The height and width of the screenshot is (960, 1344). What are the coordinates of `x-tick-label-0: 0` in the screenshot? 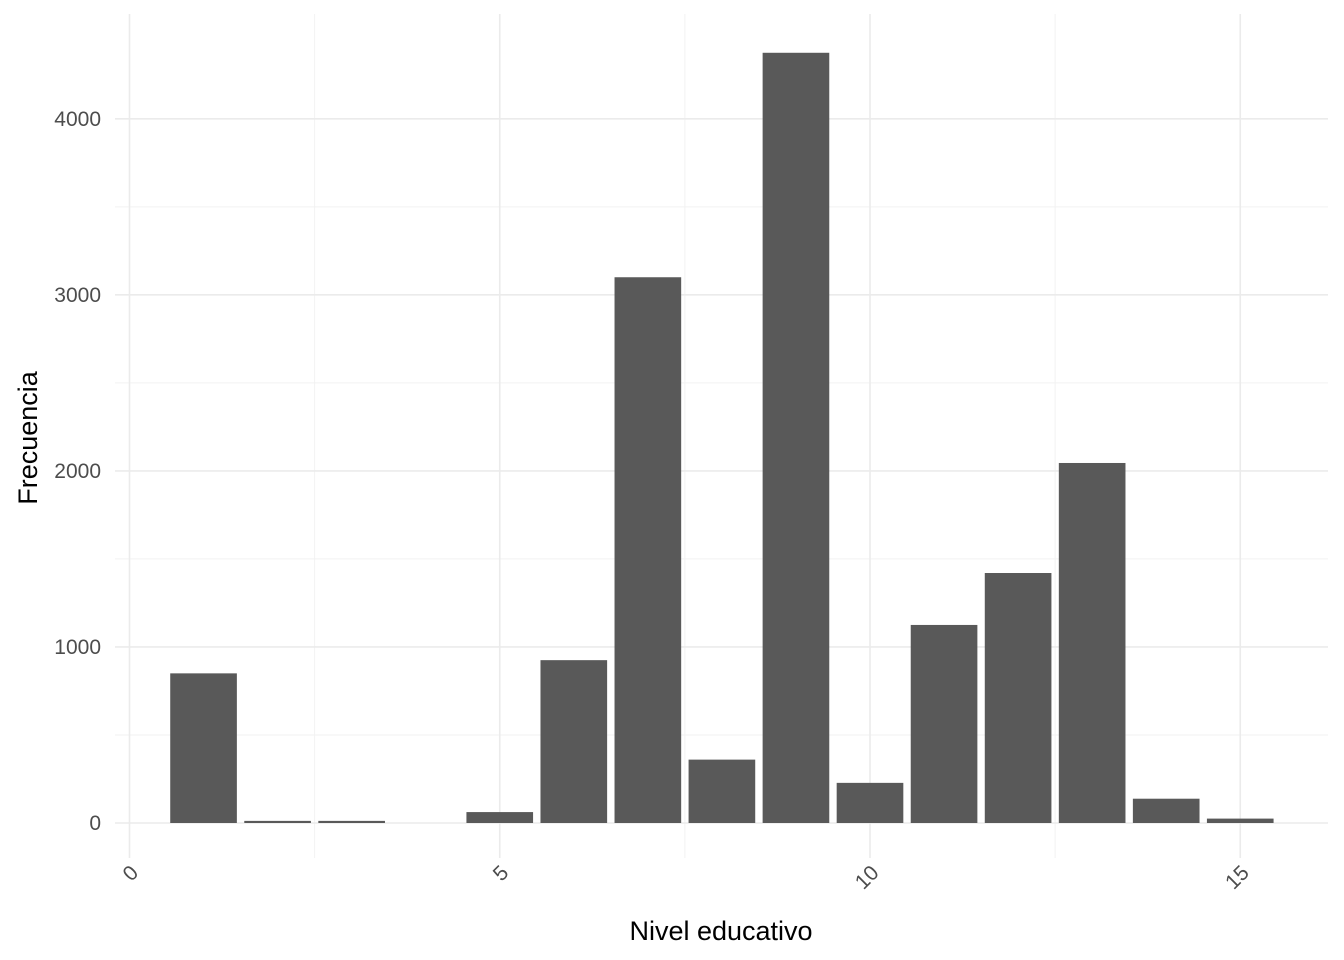 It's located at (131, 873).